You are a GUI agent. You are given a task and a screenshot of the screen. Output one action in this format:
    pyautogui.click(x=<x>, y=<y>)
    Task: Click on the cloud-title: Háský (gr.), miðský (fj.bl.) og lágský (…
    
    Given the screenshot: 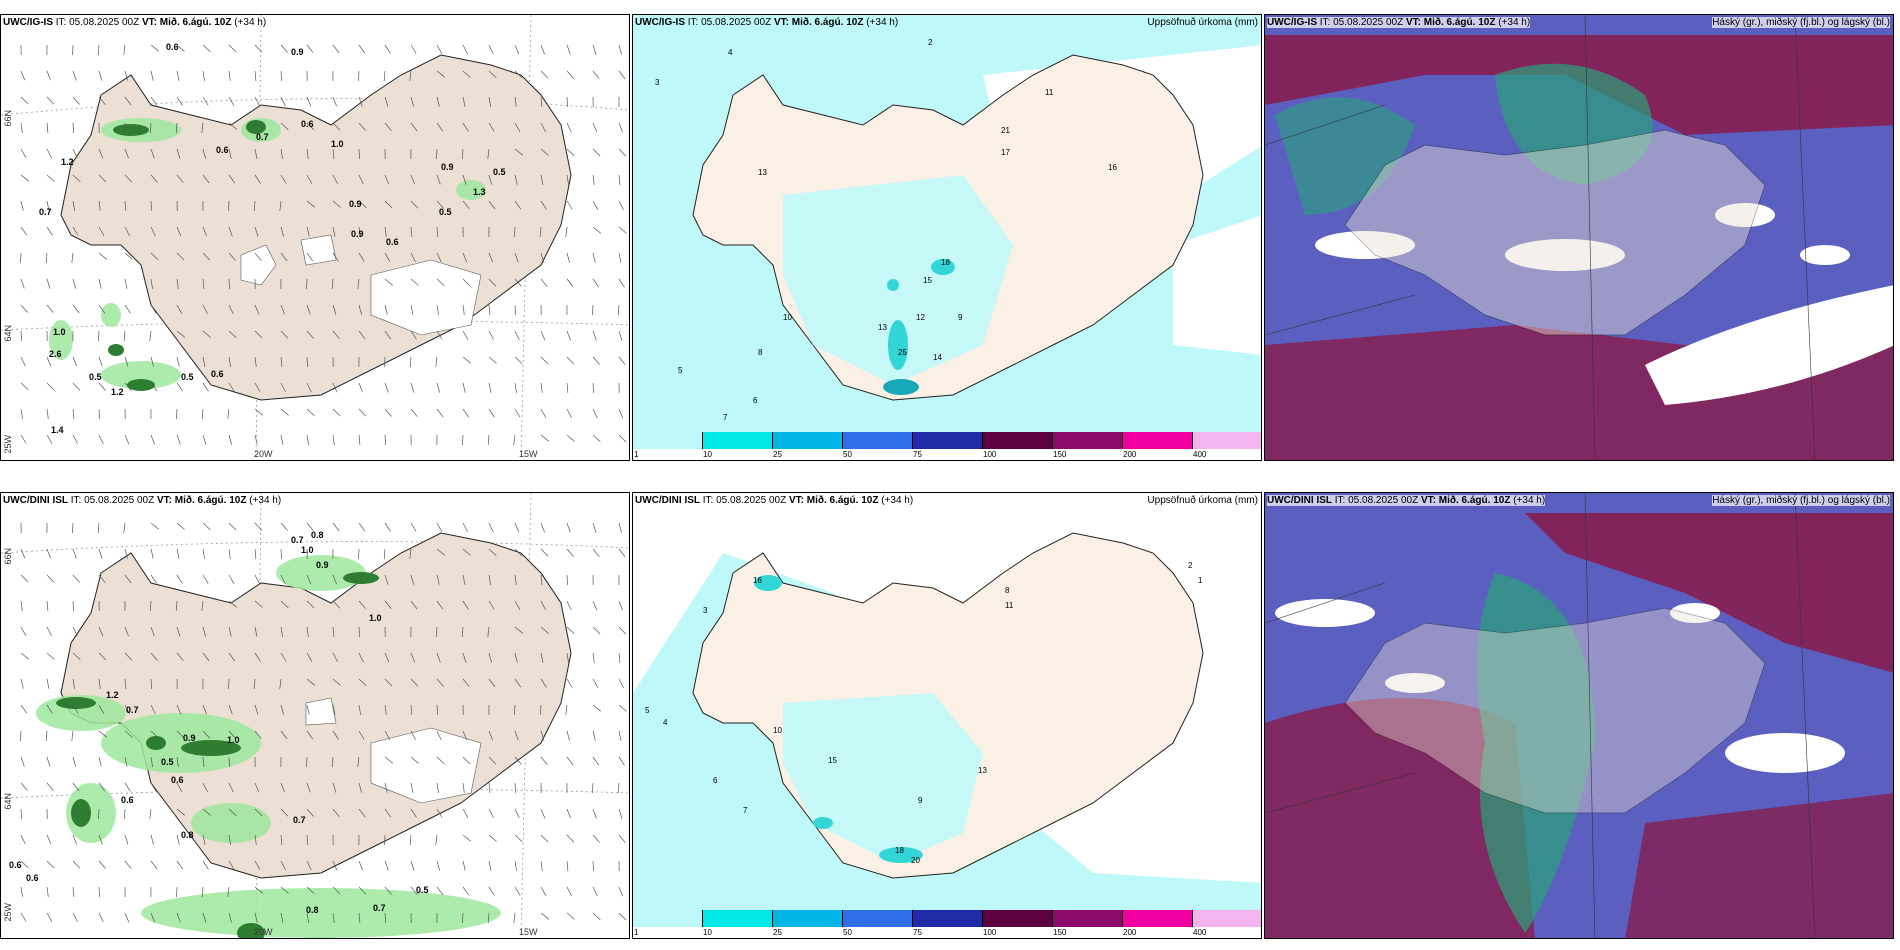 What is the action you would take?
    pyautogui.click(x=1801, y=22)
    